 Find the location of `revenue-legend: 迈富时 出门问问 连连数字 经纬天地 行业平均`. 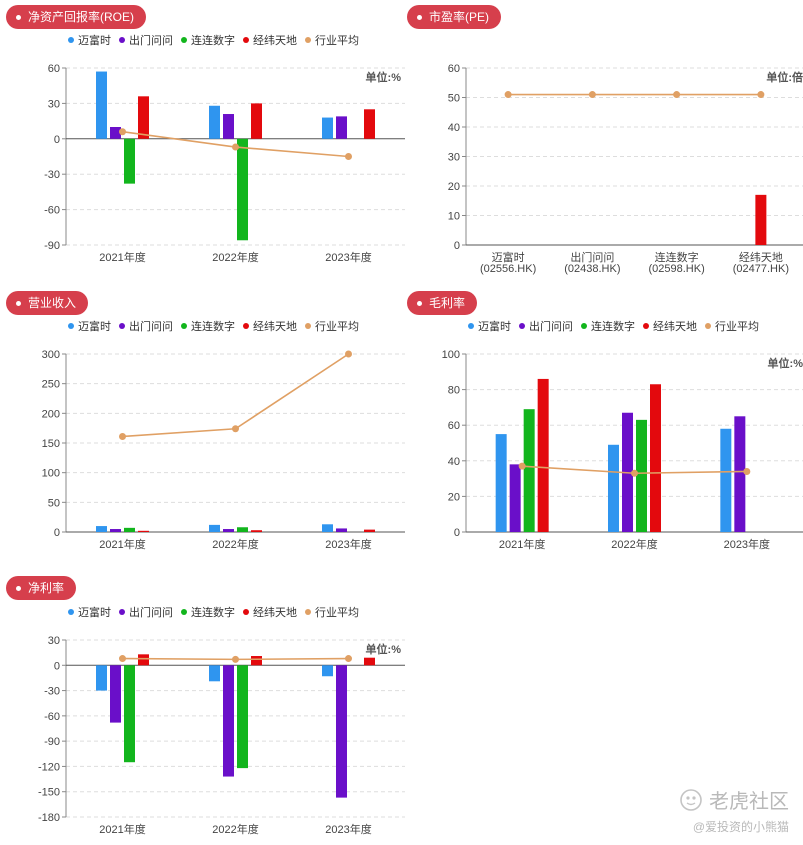

revenue-legend: 迈富时 出门问问 连连数字 经纬天地 行业平均 is located at coordinates (213, 326).